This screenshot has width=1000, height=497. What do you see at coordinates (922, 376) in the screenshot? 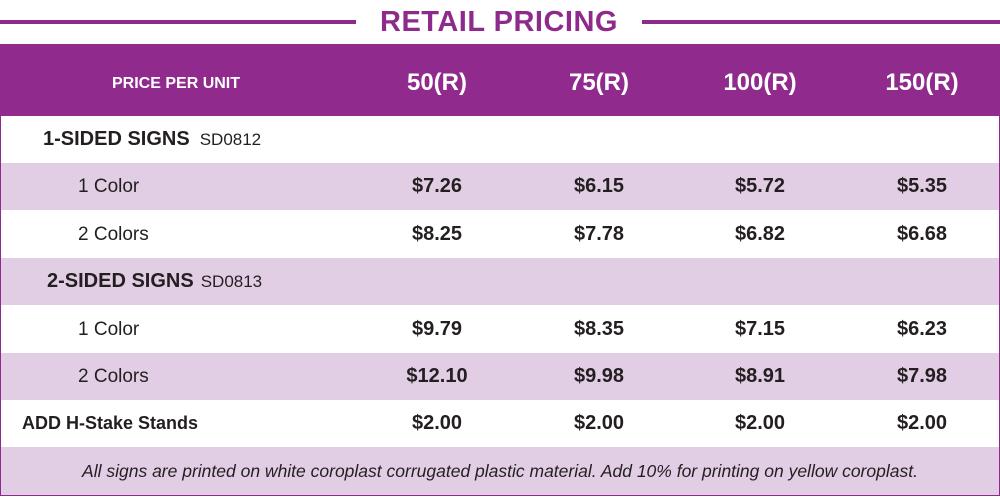
I see `price-cell: $7.98` at bounding box center [922, 376].